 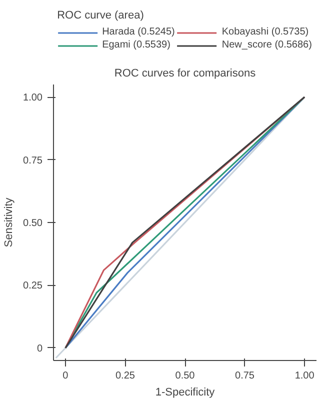 I want to click on y-axis-title: Sensitivity, so click(x=9, y=222).